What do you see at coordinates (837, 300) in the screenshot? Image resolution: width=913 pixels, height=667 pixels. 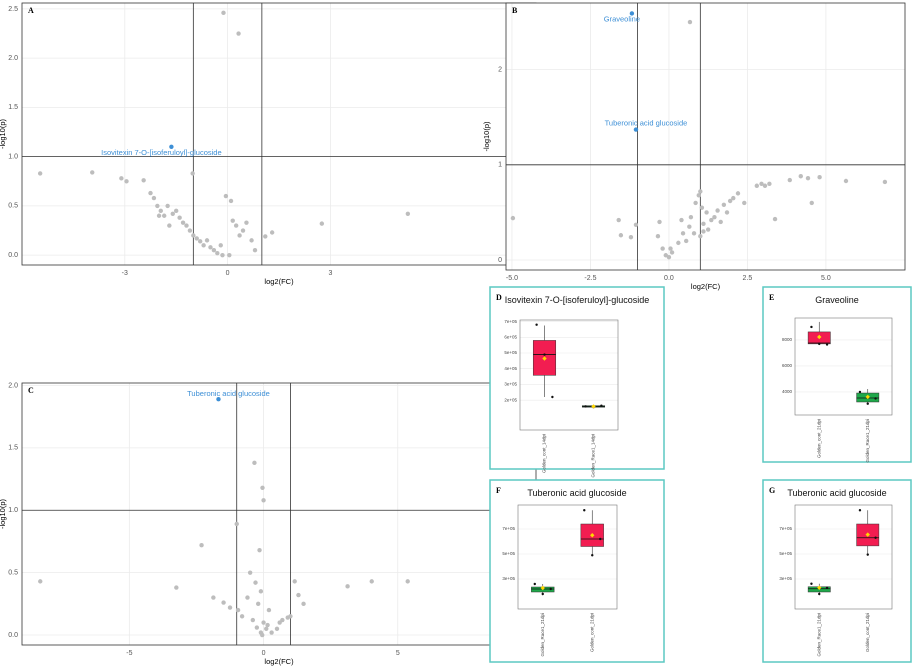 I see `title-box: Graveoline` at bounding box center [837, 300].